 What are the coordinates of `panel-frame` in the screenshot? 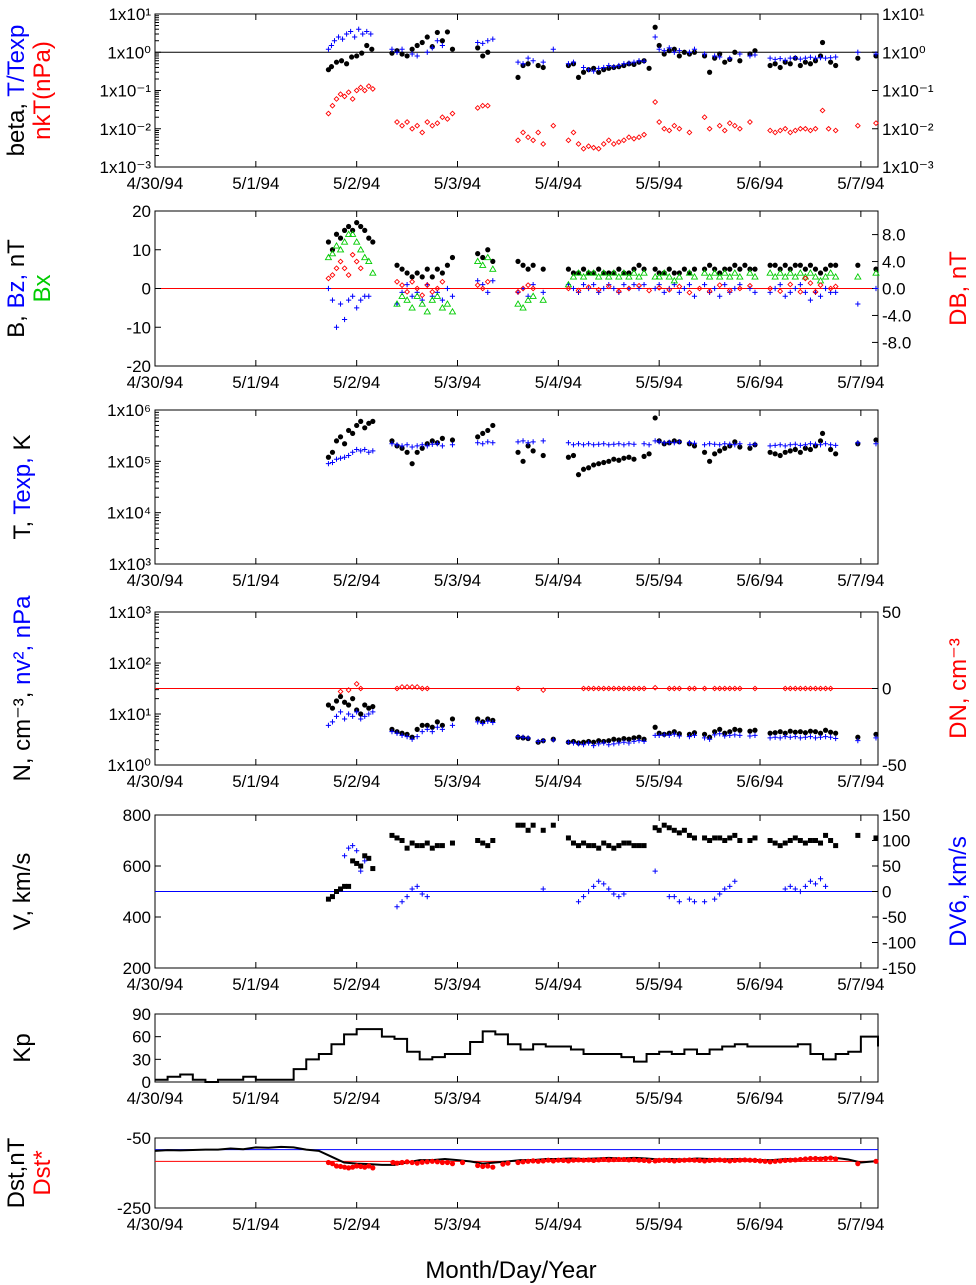 It's located at (516, 1173).